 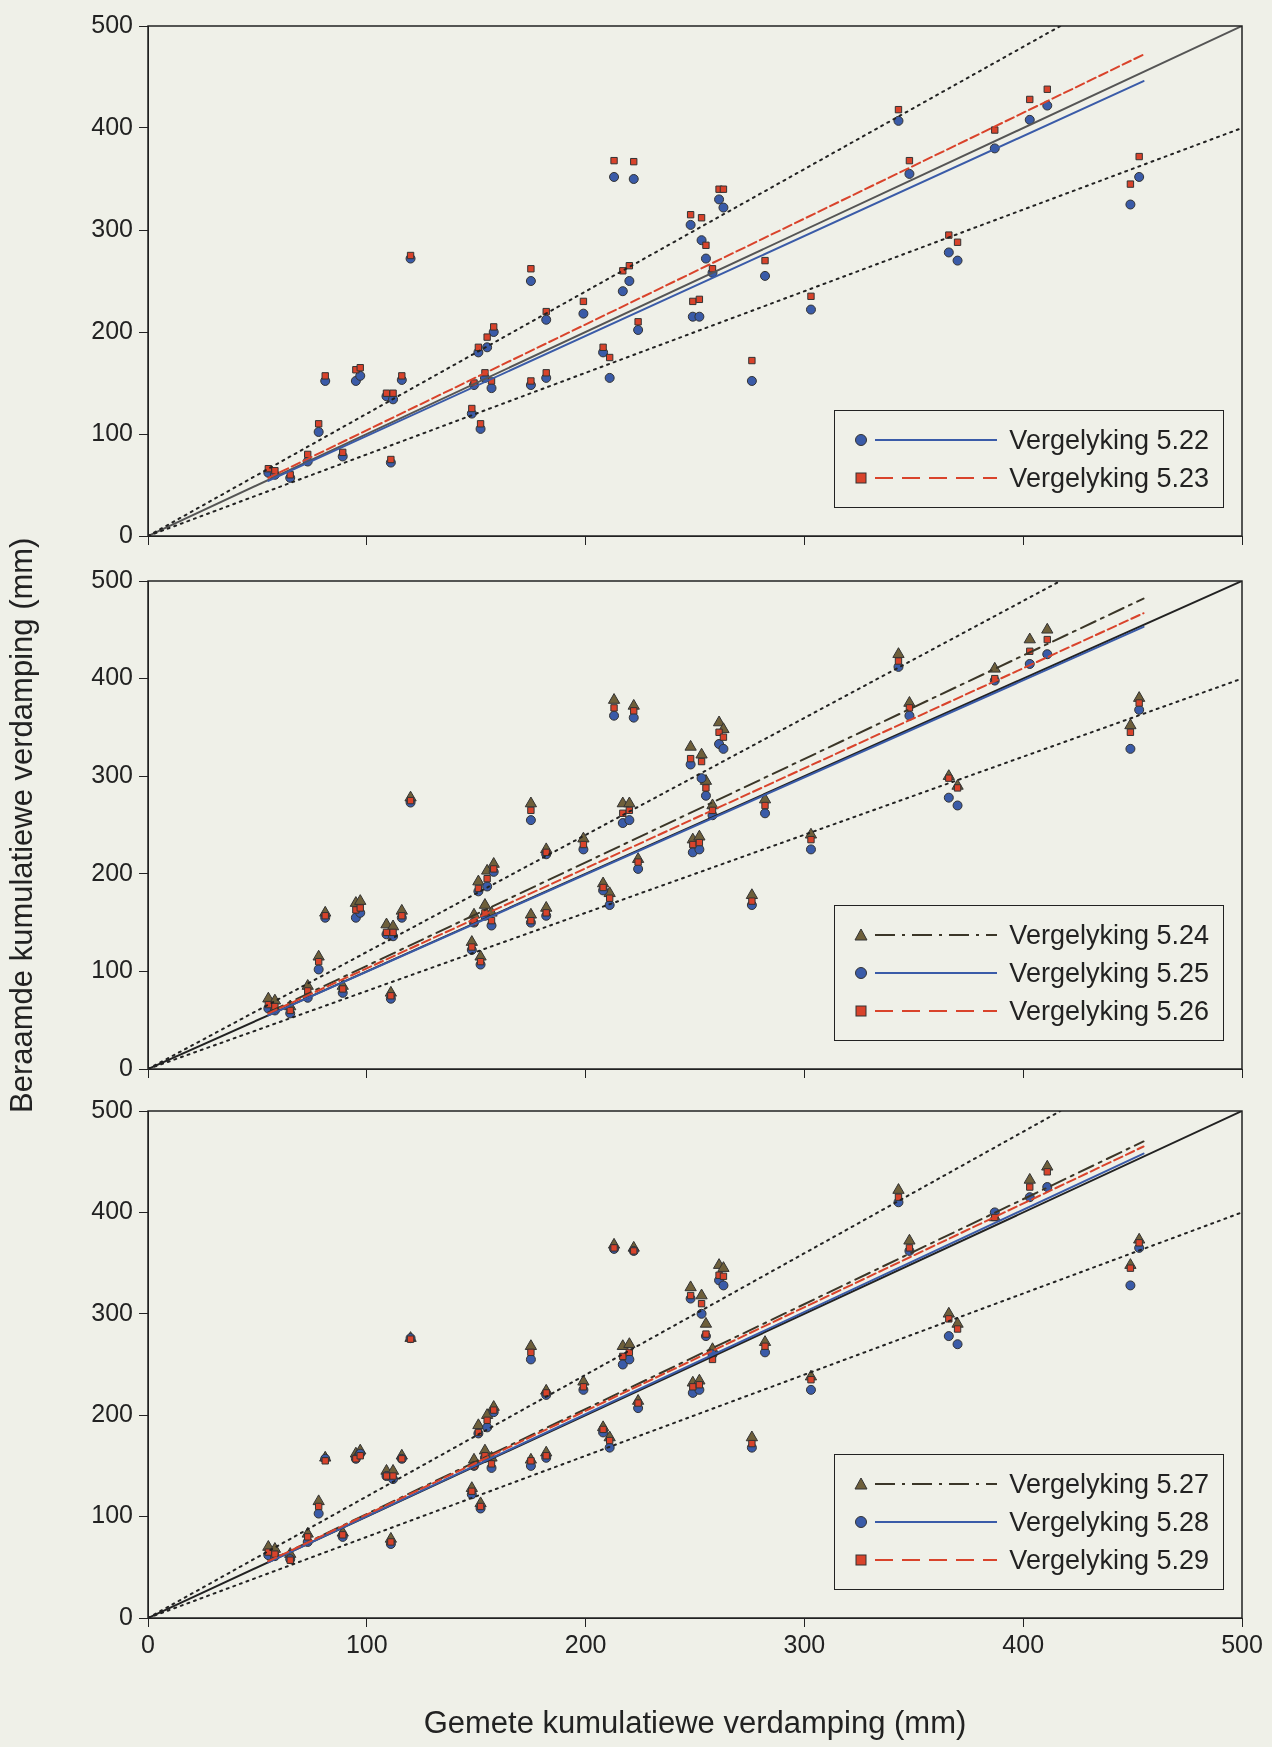 What do you see at coordinates (1109, 478) in the screenshot?
I see `legend-label: Vergelyking 5.23` at bounding box center [1109, 478].